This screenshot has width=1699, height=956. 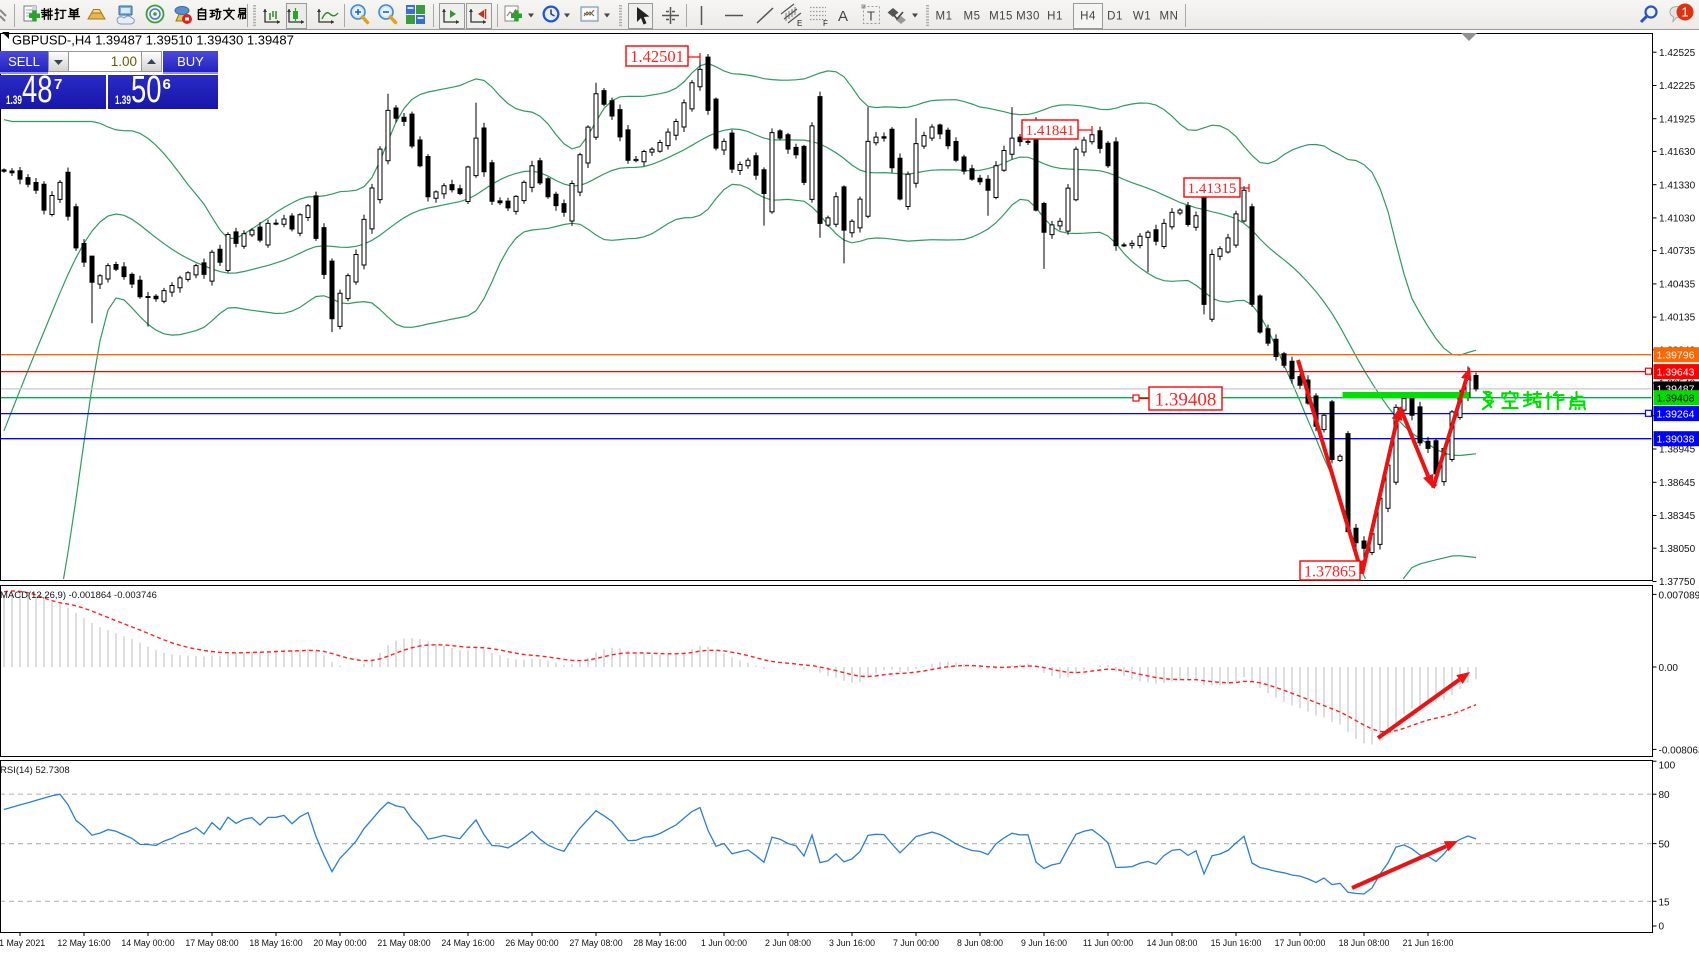 I want to click on svg-text: 15, so click(x=1665, y=902).